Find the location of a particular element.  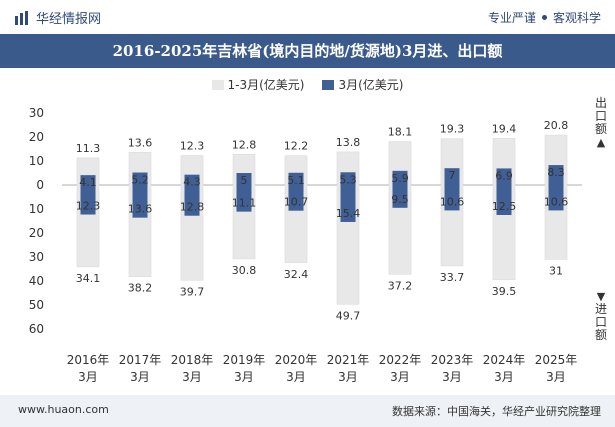

legend-swatch-ytd is located at coordinates (217, 84).